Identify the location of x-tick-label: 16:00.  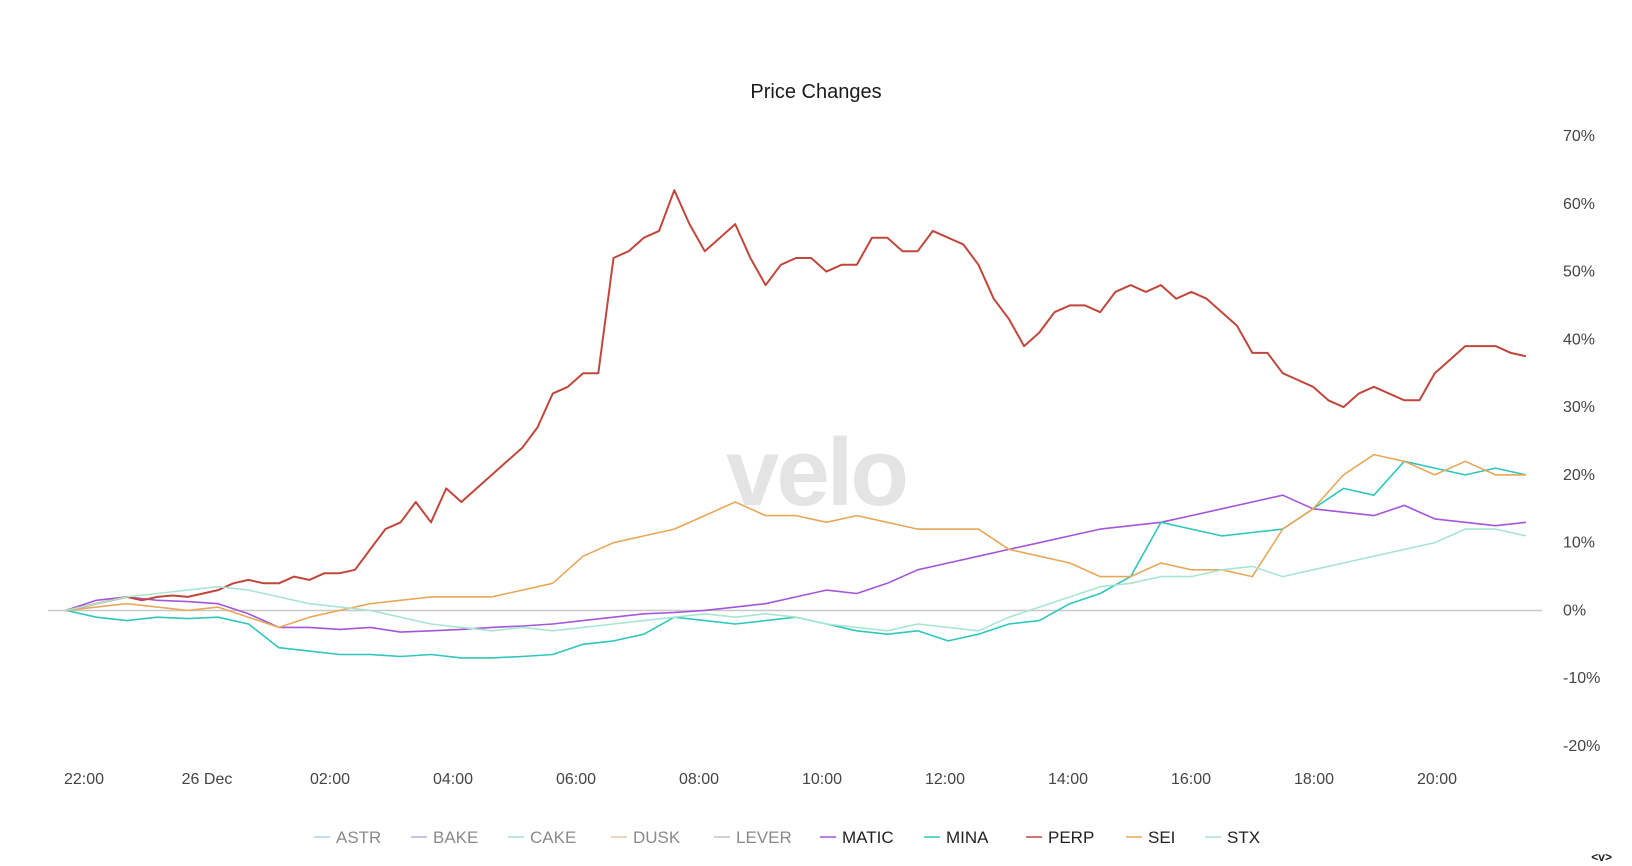
(1191, 779).